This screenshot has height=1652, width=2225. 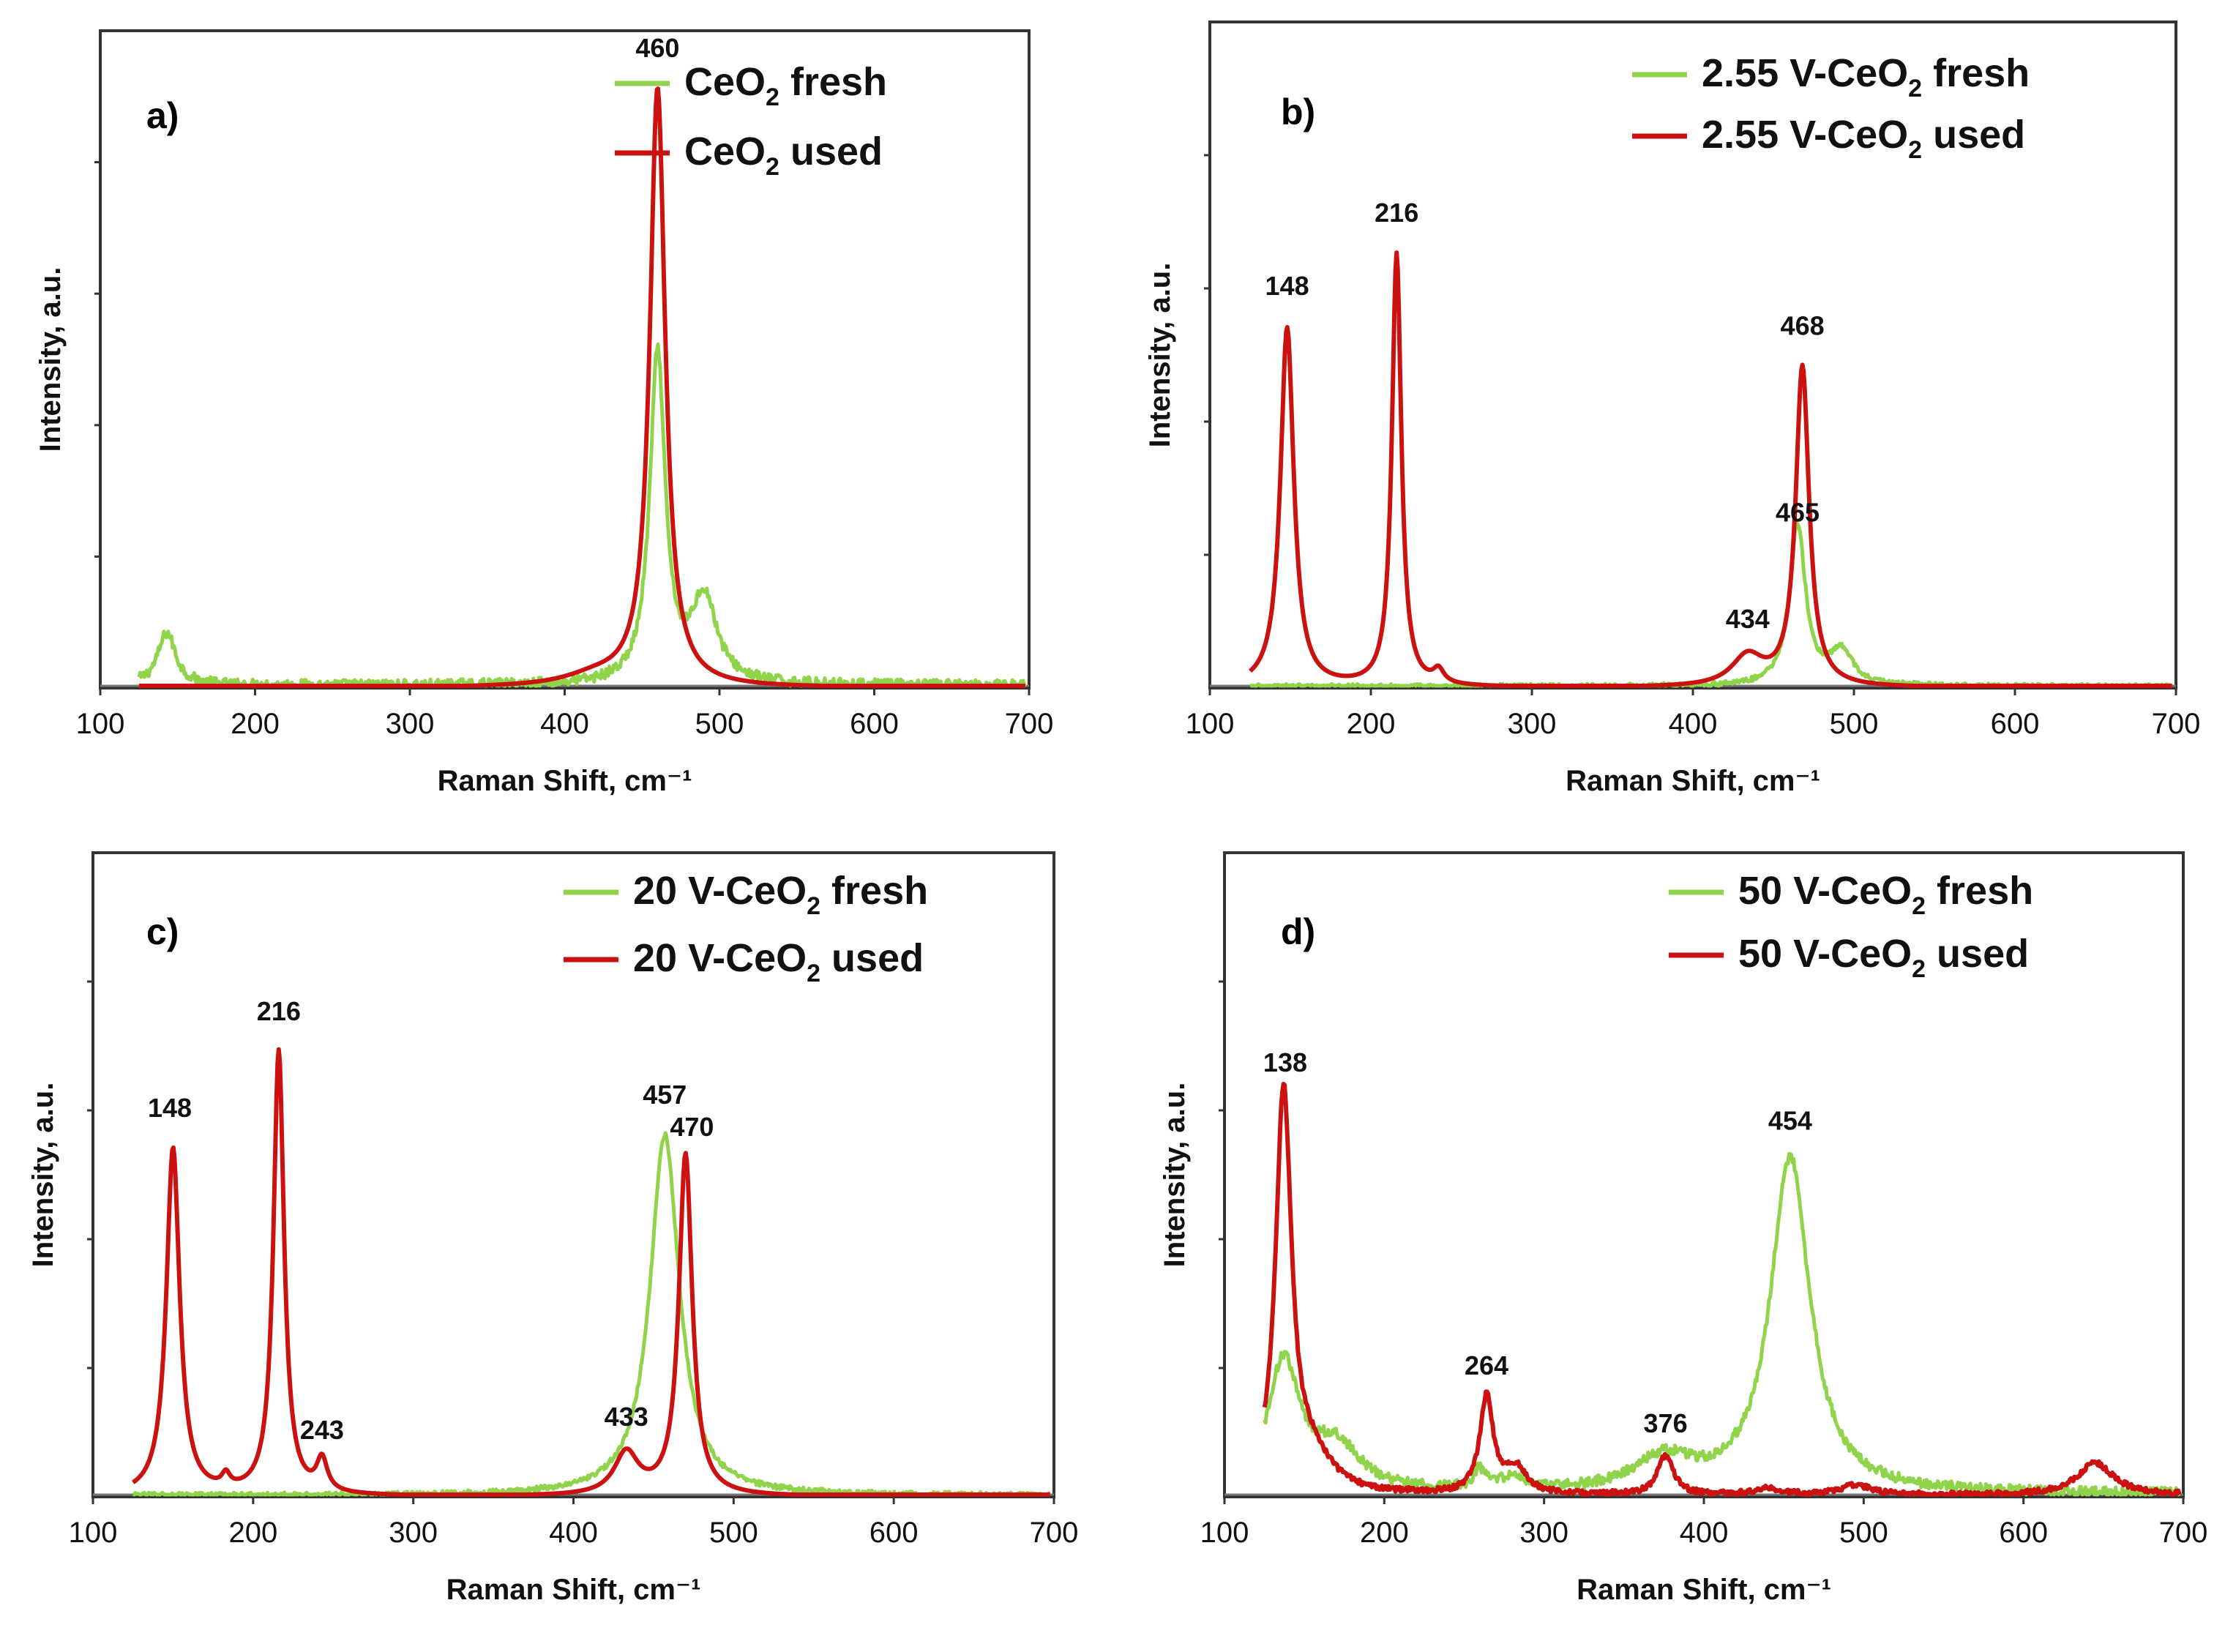 I want to click on peak-label: 243, so click(x=322, y=1430).